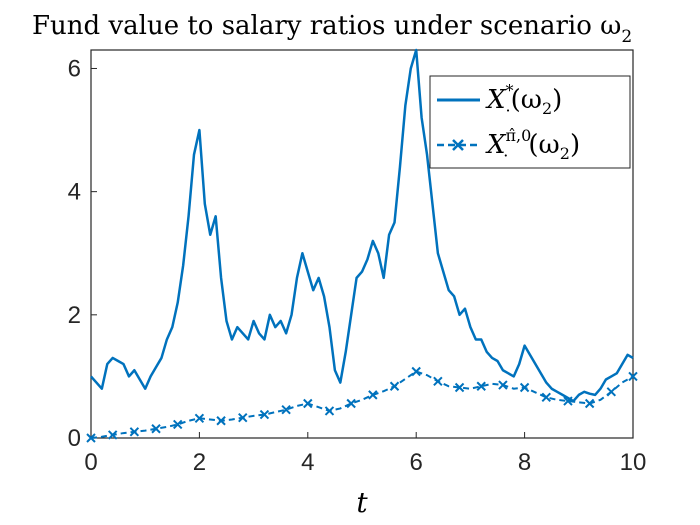 The height and width of the screenshot is (525, 700). I want to click on y-tick-label: 6, so click(74, 68).